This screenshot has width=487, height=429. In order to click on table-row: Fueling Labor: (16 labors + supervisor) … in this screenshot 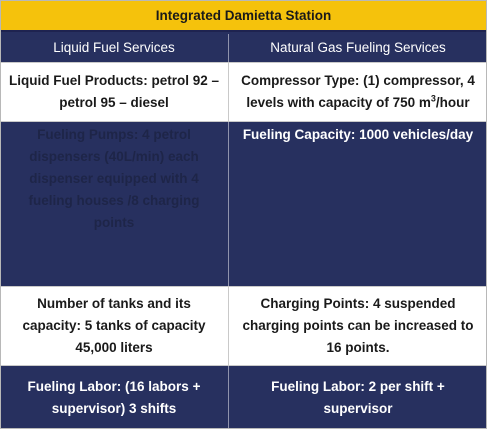, I will do `click(243, 397)`.